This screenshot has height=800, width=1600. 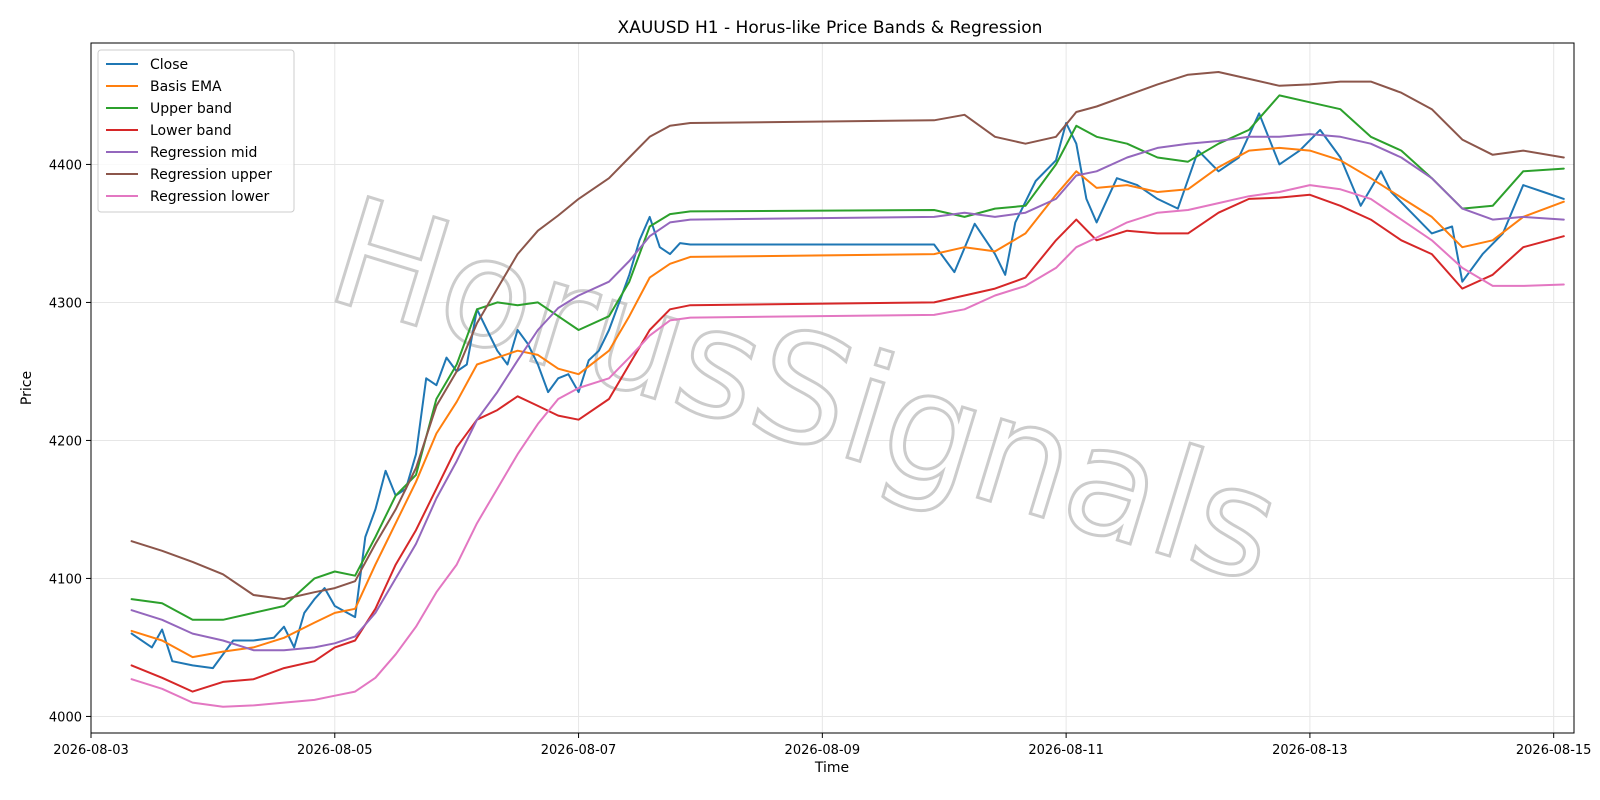 What do you see at coordinates (335, 750) in the screenshot?
I see `x-tick-label: 2026-08-05` at bounding box center [335, 750].